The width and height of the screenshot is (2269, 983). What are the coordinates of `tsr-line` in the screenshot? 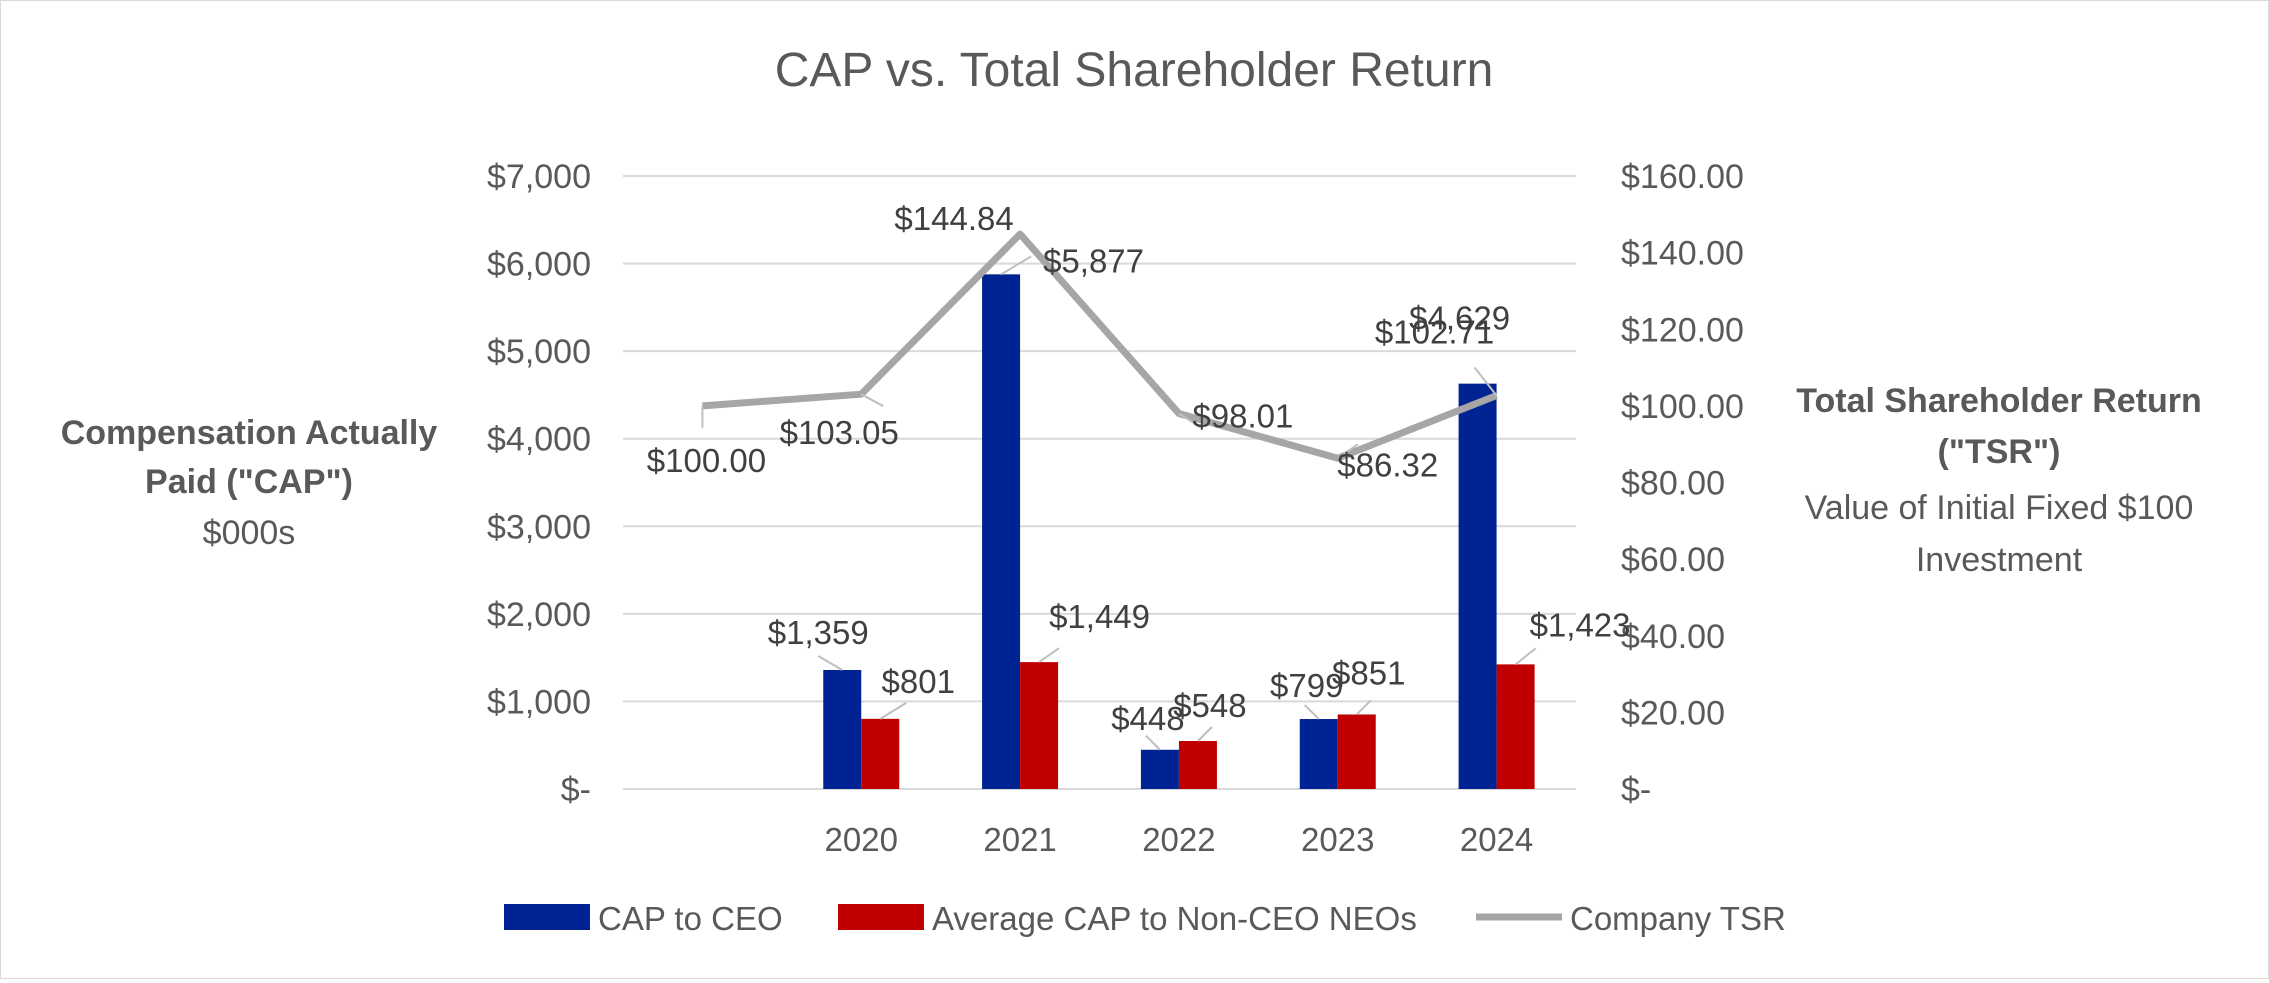 It's located at (1100, 346).